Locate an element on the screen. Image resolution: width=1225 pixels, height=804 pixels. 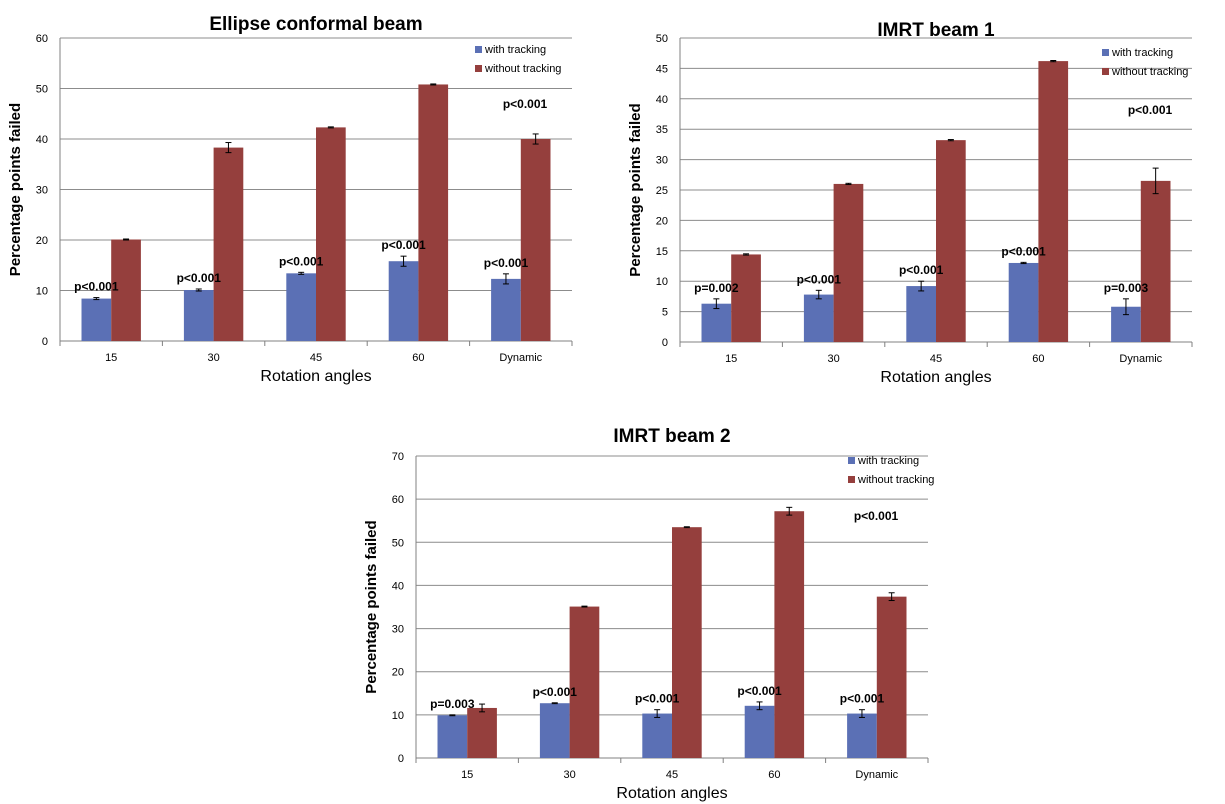
p-value-annotation: p=0.003 is located at coordinates (1126, 288).